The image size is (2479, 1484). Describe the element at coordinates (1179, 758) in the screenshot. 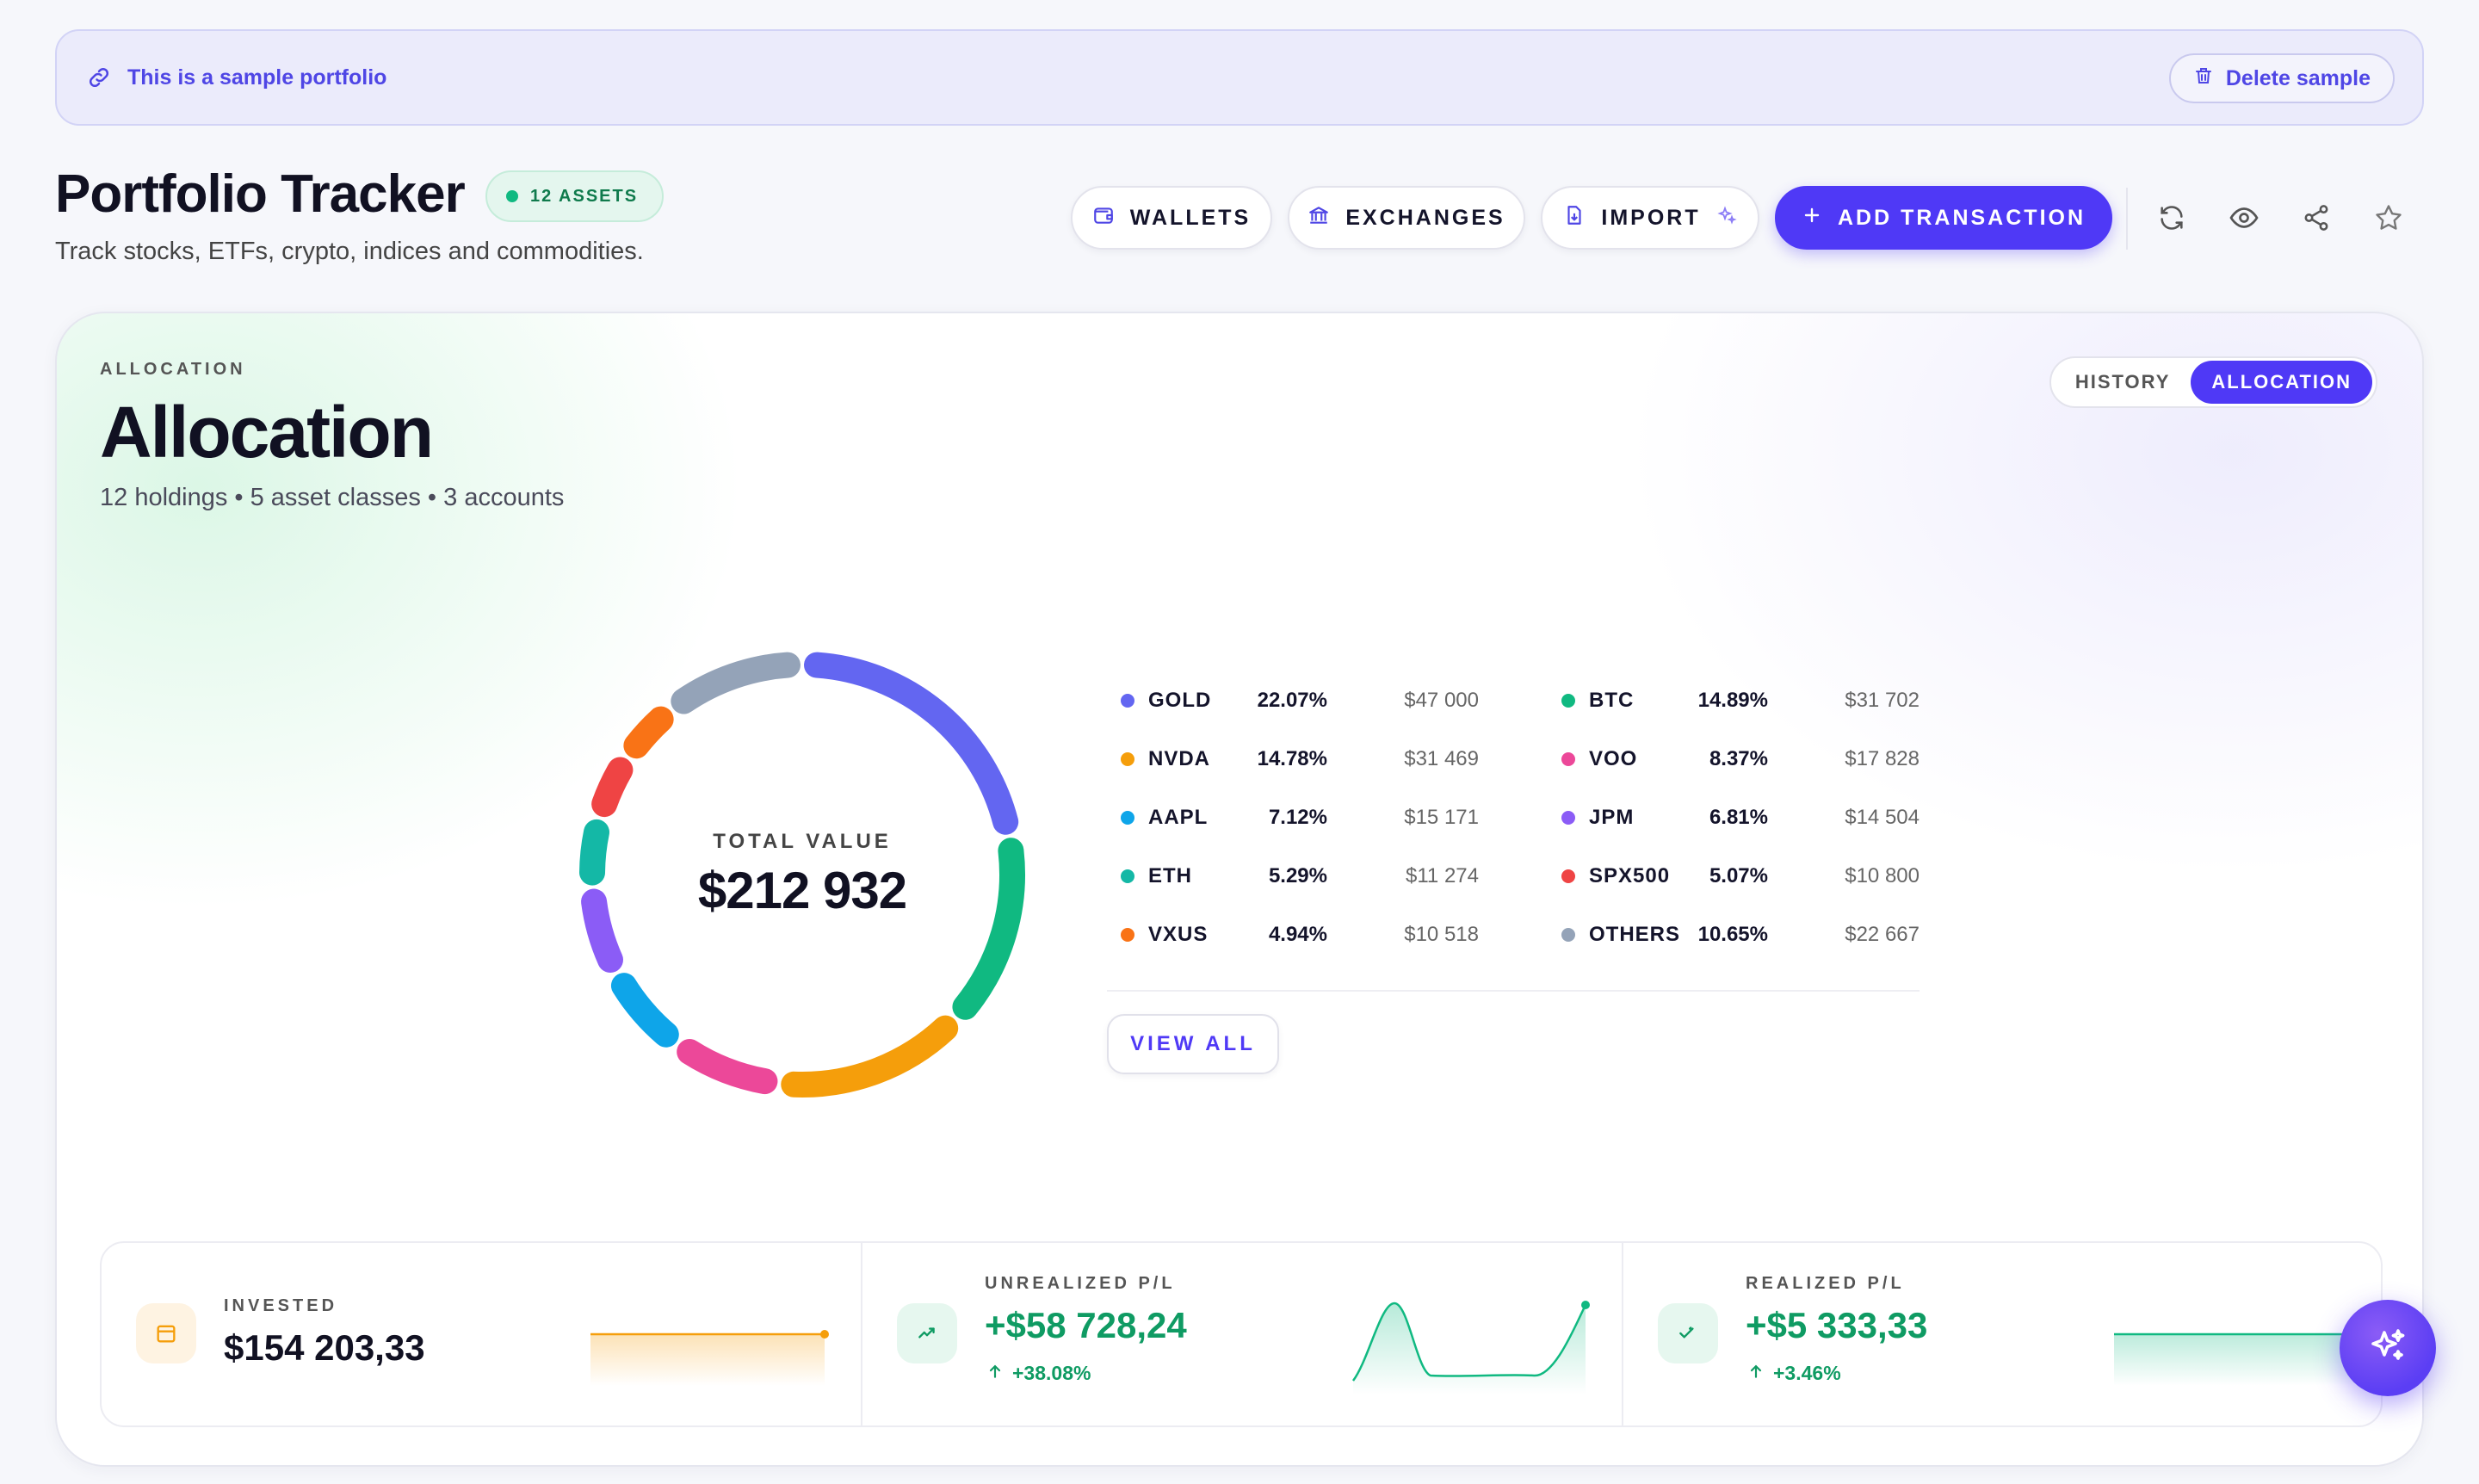

I see `legend-ticker: NVDA` at that location.